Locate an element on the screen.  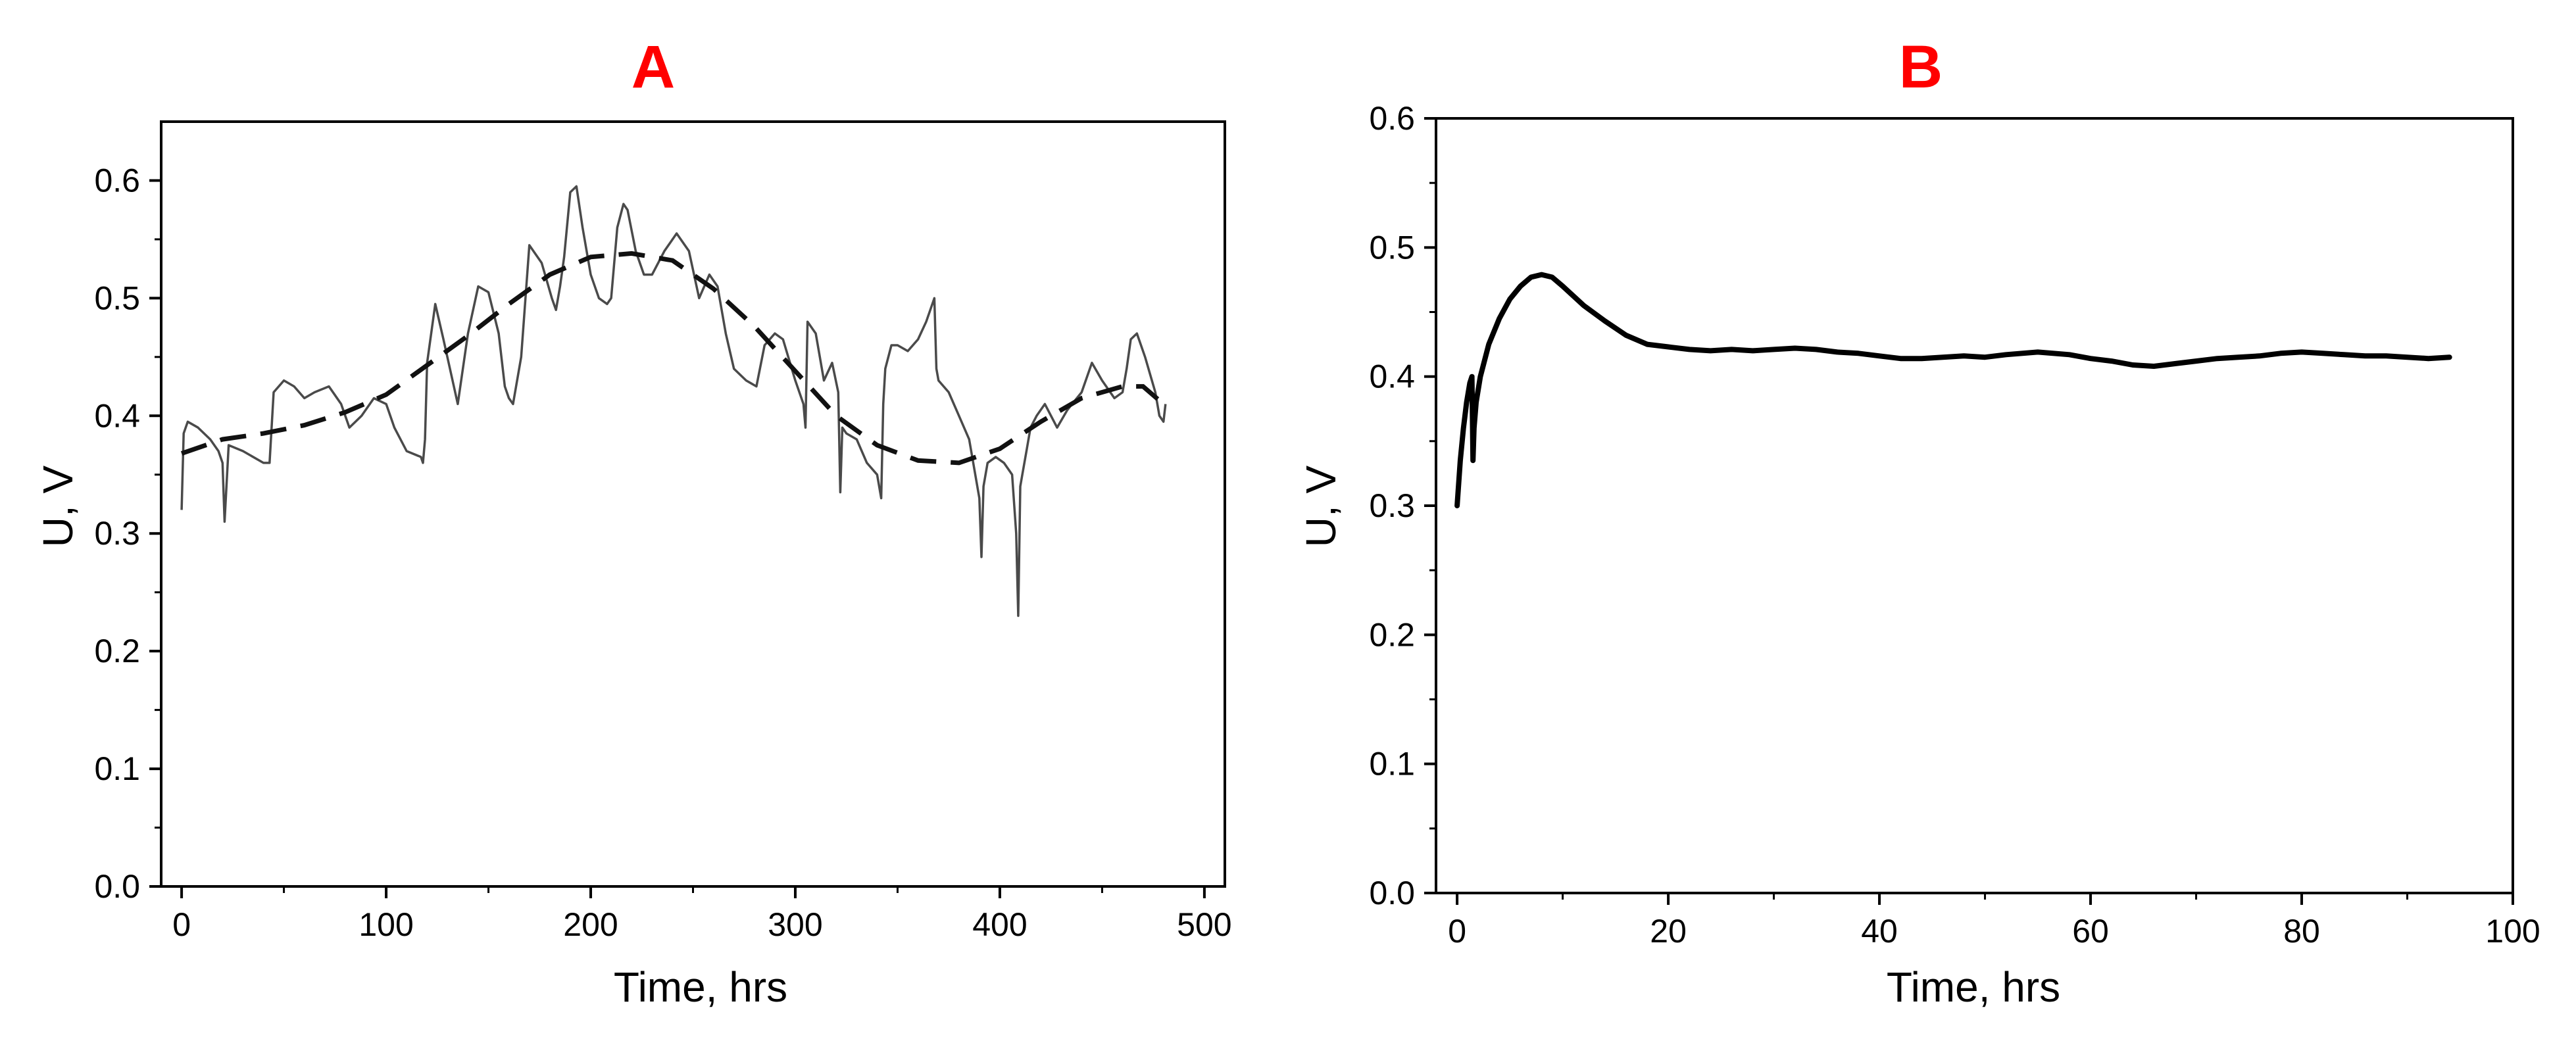
x-tick-label: 400 is located at coordinates (999, 924).